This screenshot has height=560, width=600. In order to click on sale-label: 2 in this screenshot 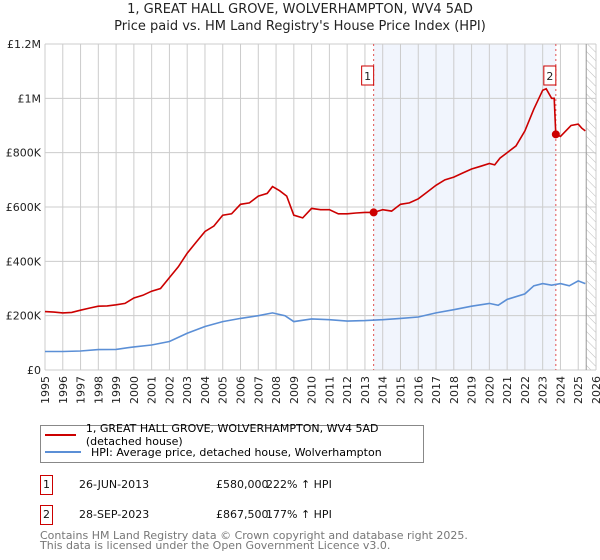, I will do `click(549, 76)`.